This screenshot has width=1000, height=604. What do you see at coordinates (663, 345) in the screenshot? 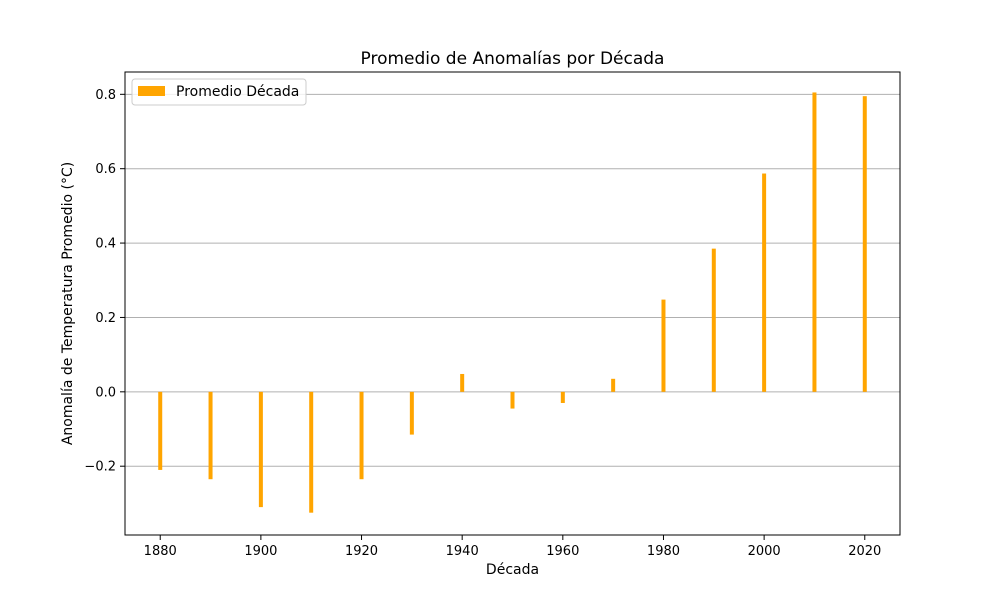
I see `bar-1980` at bounding box center [663, 345].